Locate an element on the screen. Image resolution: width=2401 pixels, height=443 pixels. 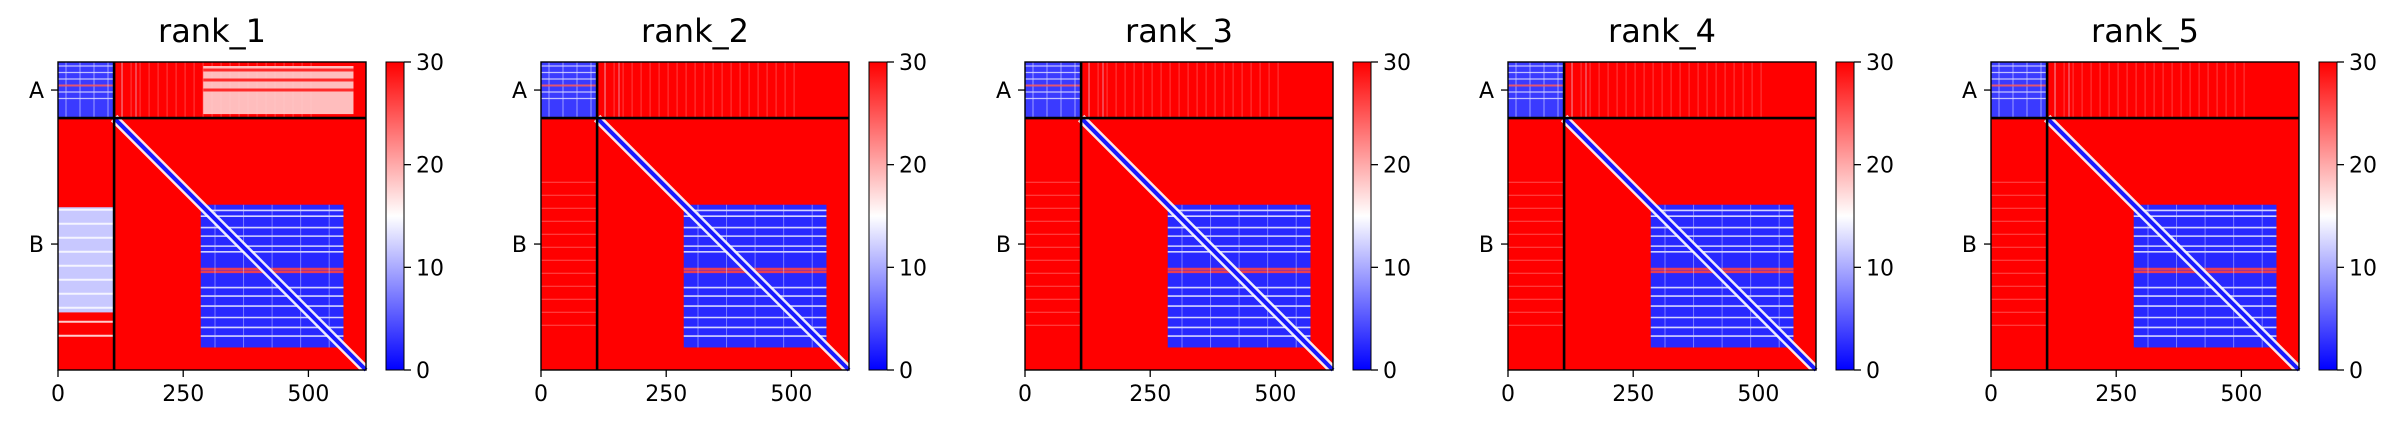
panel-title: rank_1 is located at coordinates (212, 31).